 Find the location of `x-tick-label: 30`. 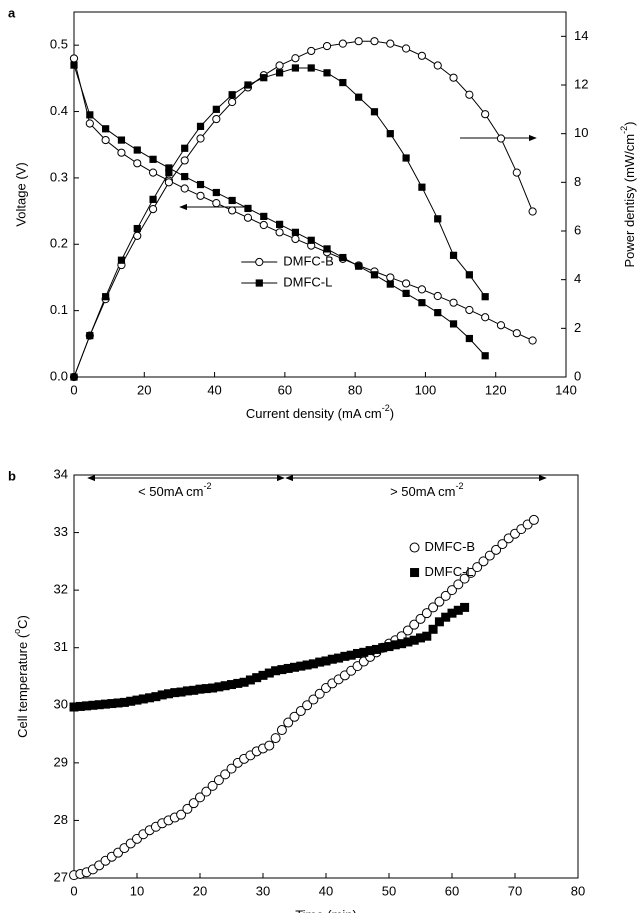

x-tick-label: 30 is located at coordinates (263, 890).